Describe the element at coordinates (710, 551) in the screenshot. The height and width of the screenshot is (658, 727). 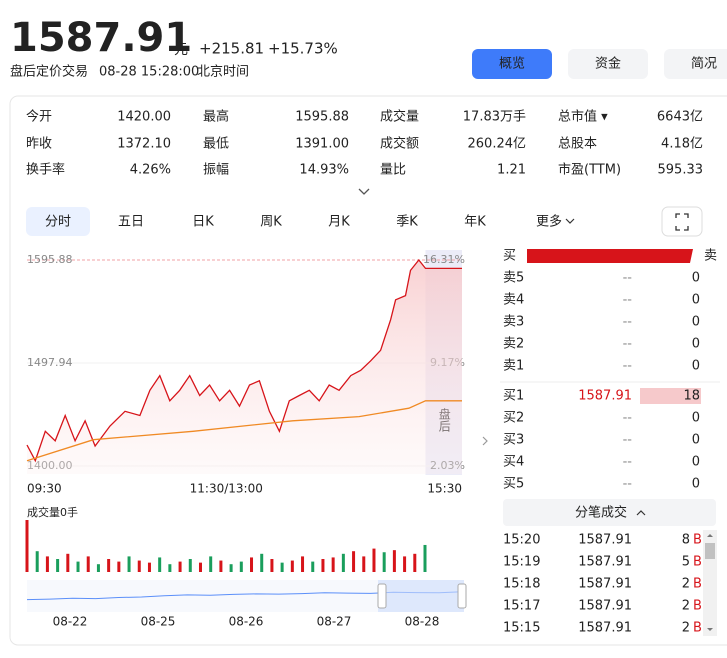
I see `scrollbar-thumb` at that location.